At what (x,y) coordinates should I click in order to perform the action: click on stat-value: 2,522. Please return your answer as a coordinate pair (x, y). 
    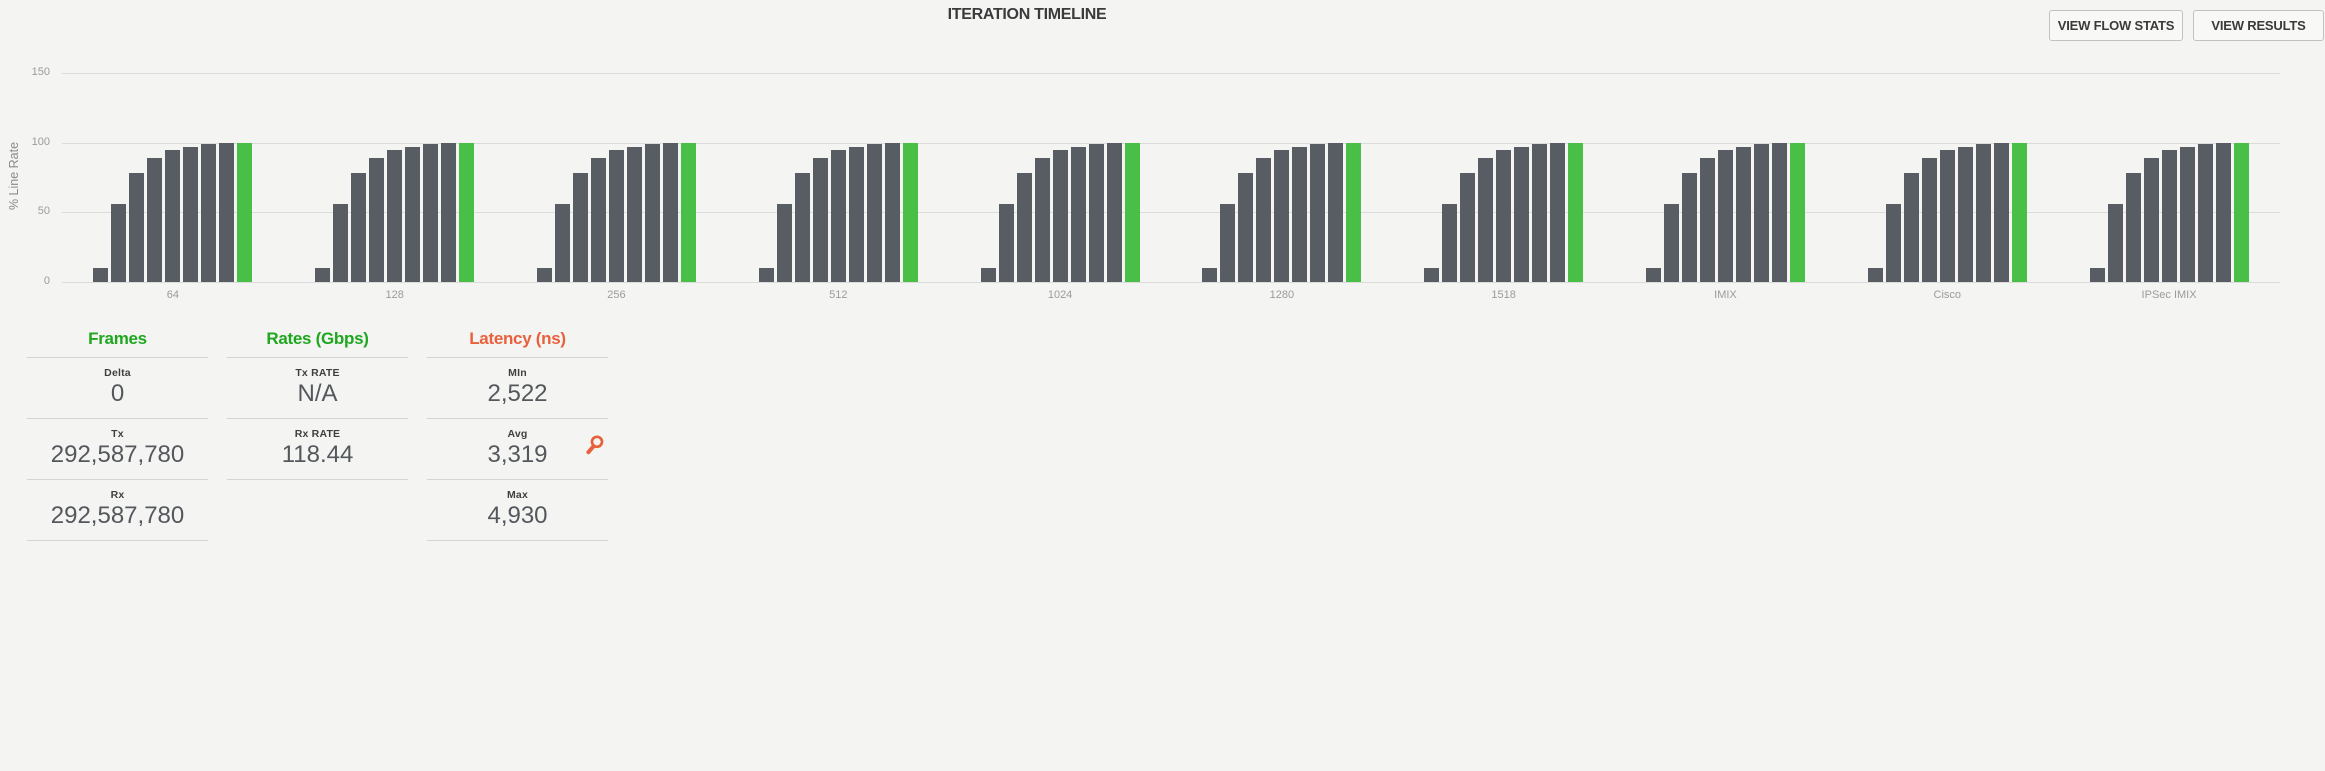
    Looking at the image, I should click on (517, 393).